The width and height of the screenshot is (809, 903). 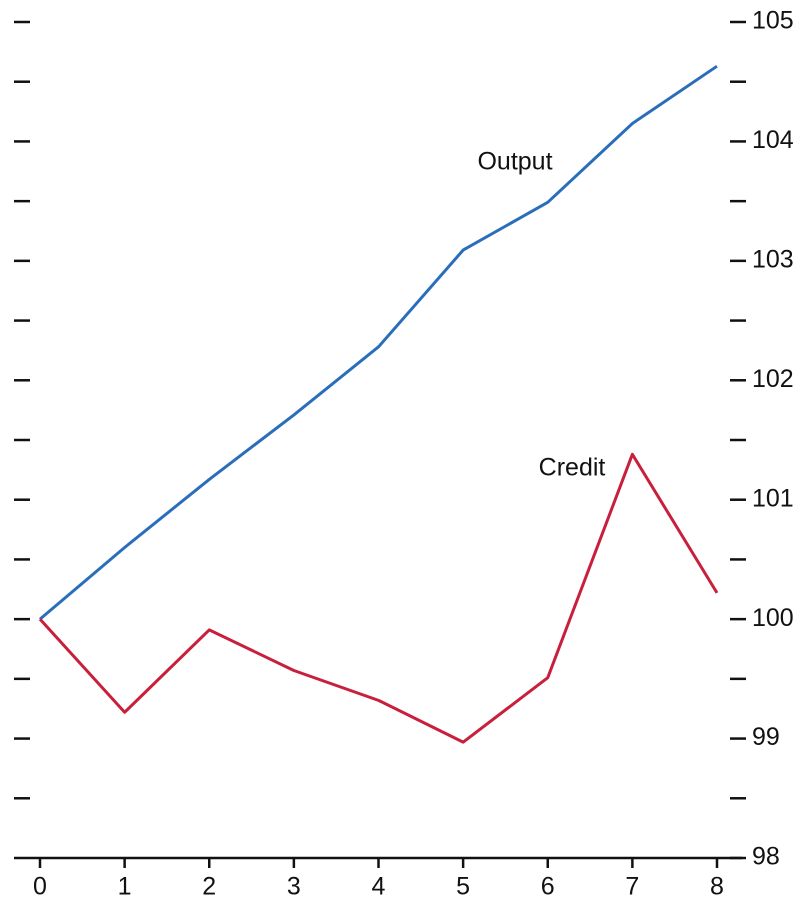 I want to click on x-tick-label: 8, so click(x=717, y=887).